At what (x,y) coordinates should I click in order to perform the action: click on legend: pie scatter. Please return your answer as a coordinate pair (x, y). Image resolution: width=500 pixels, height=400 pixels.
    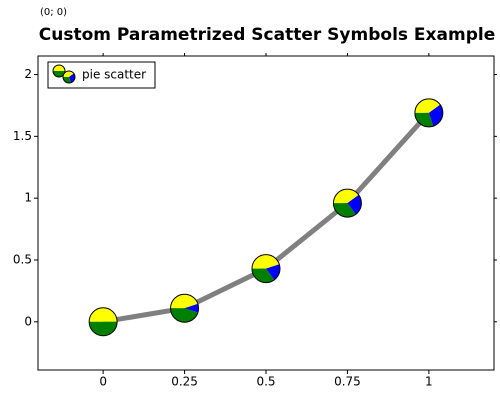
    Looking at the image, I should click on (101, 75).